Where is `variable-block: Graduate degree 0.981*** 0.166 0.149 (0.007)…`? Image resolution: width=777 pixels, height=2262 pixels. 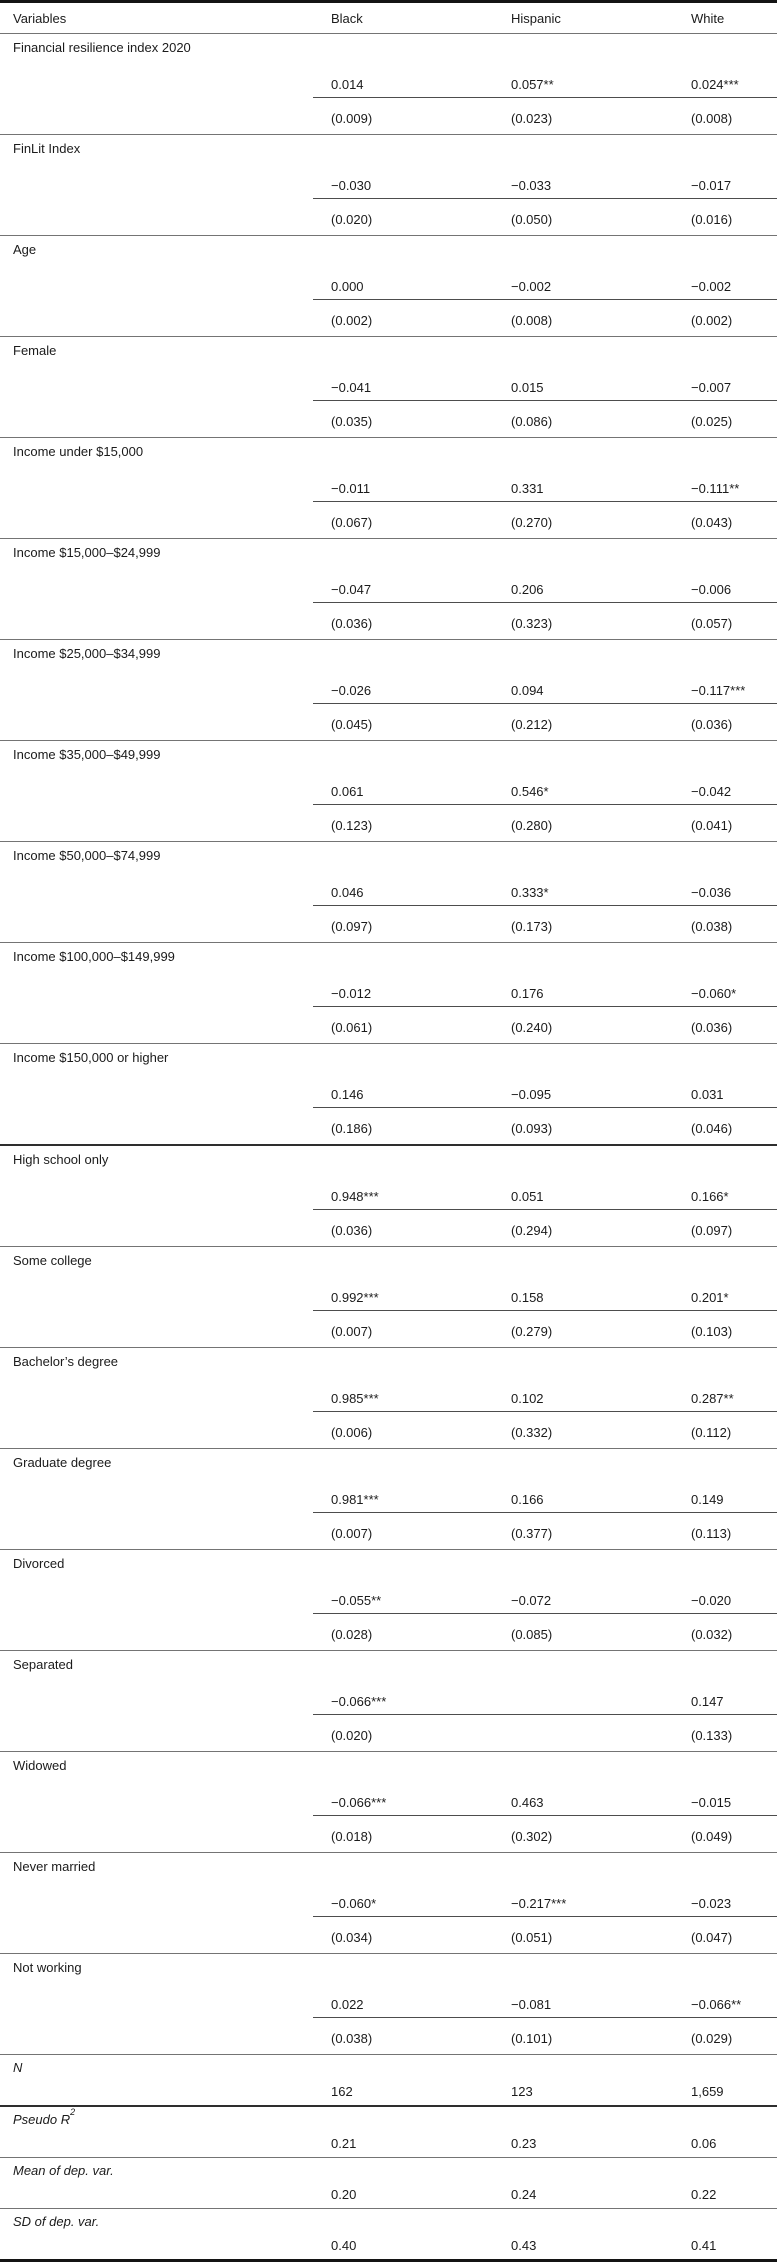 variable-block: Graduate degree 0.981*** 0.166 0.149 (0.007)… is located at coordinates (388, 1498).